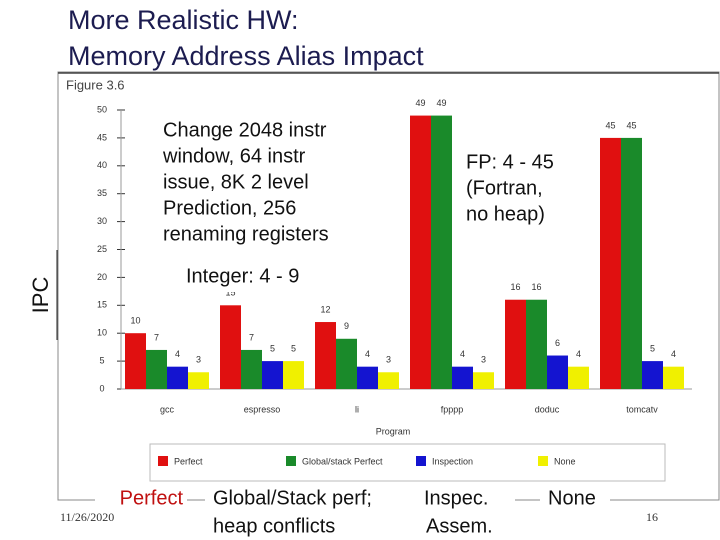 The height and width of the screenshot is (540, 720). What do you see at coordinates (87, 517) in the screenshot?
I see `date: 11/26/2020` at bounding box center [87, 517].